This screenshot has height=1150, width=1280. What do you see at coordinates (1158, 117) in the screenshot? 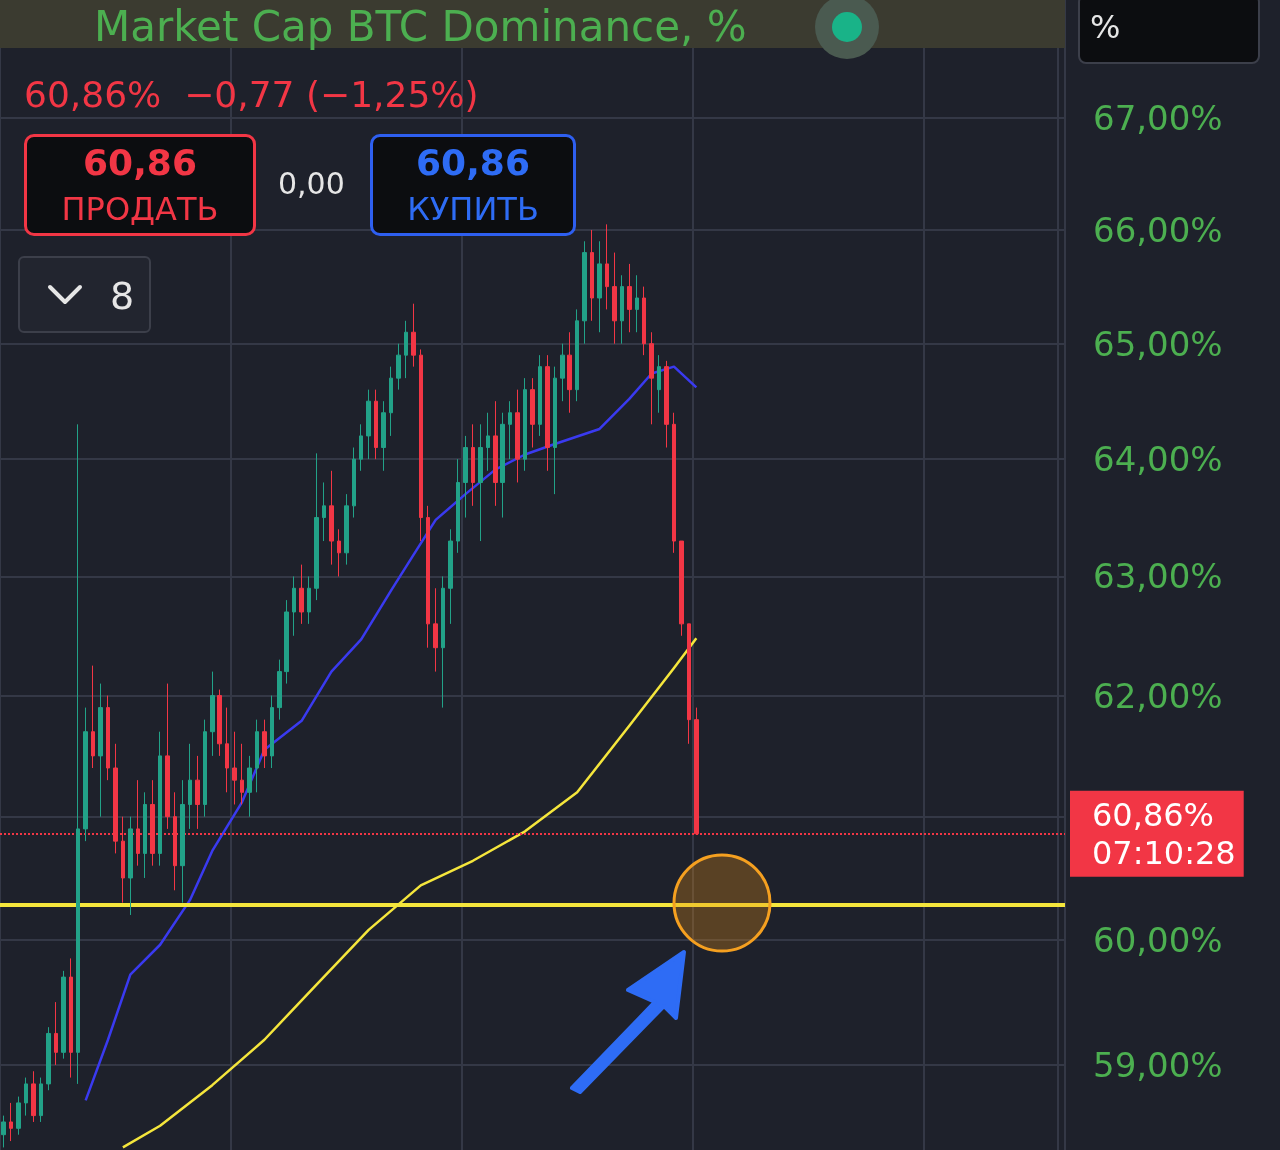
I see `y-tick-label: 67,00%` at bounding box center [1158, 117].